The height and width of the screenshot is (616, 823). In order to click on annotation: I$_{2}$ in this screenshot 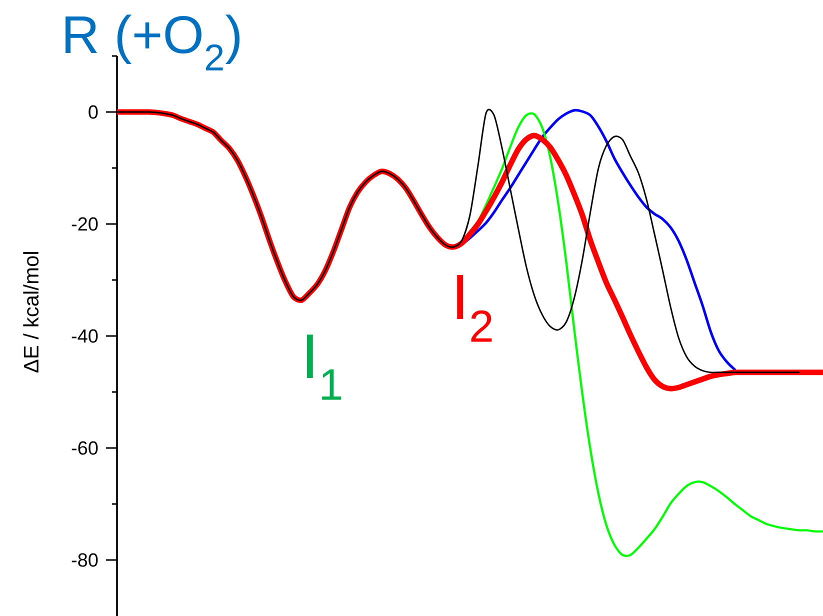, I will do `click(474, 308)`.